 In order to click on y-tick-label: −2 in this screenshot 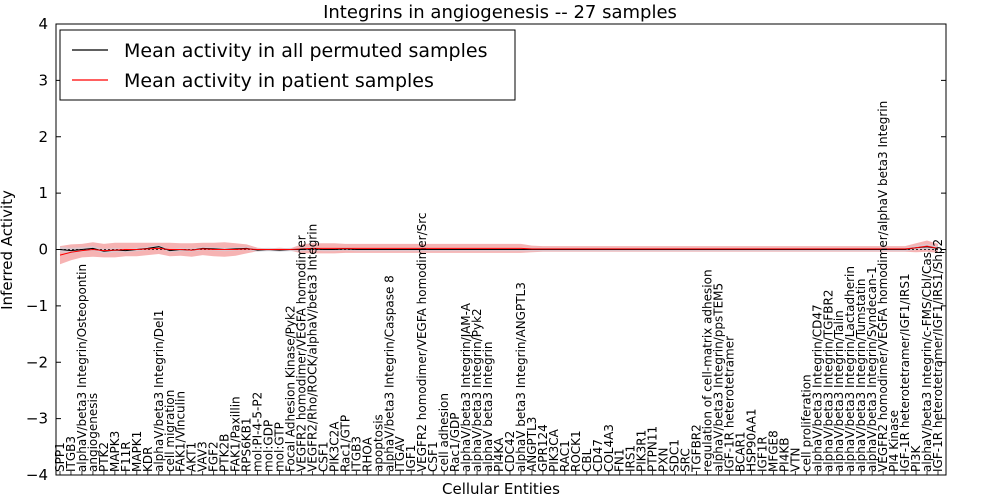, I will do `click(37, 362)`.